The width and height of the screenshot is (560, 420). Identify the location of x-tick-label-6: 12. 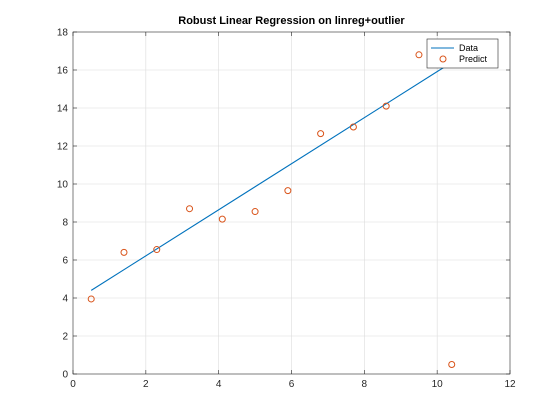
(510, 384).